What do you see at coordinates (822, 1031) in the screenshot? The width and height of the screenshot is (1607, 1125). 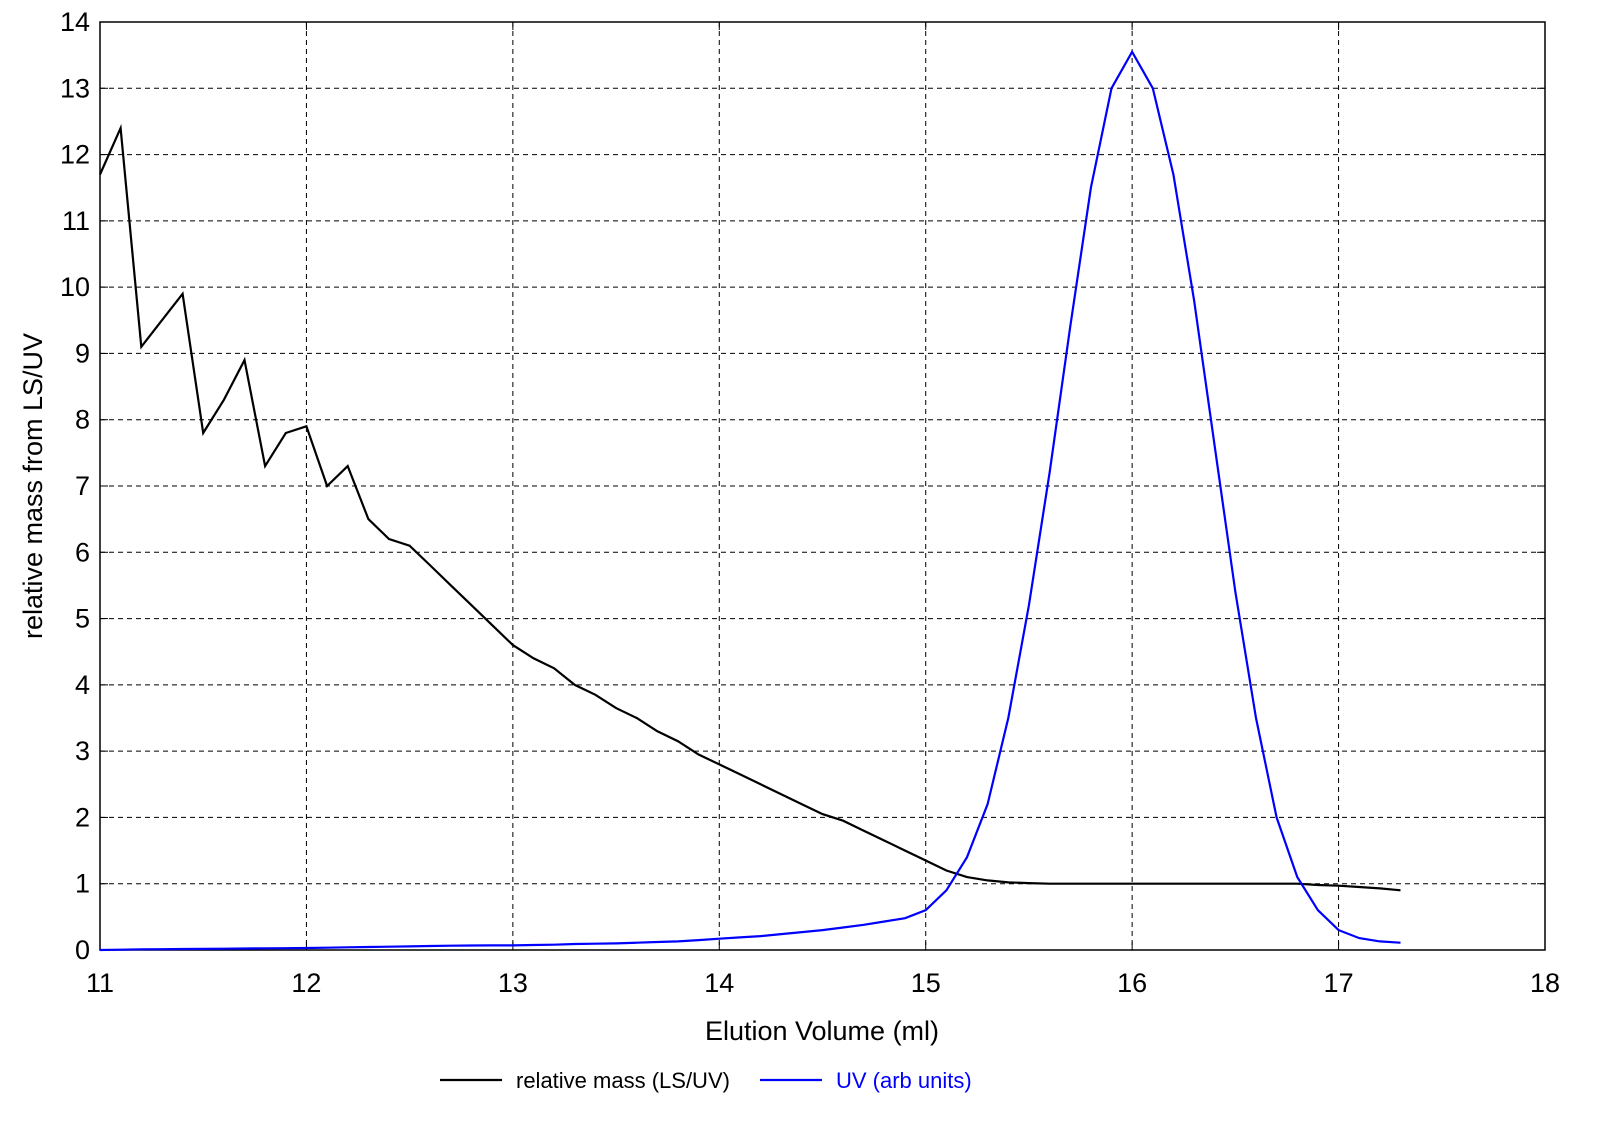 I see `x-axis-label: Elution Volume (ml)` at bounding box center [822, 1031].